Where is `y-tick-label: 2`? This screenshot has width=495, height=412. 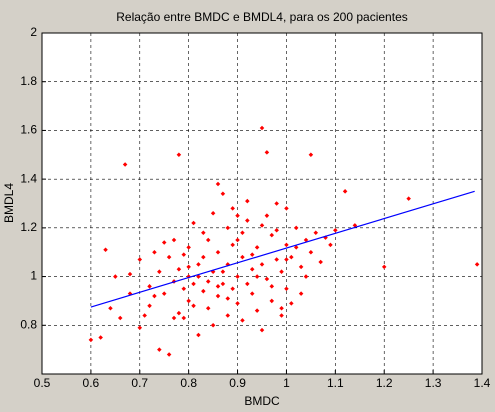
y-tick-label: 2 is located at coordinates (33, 32).